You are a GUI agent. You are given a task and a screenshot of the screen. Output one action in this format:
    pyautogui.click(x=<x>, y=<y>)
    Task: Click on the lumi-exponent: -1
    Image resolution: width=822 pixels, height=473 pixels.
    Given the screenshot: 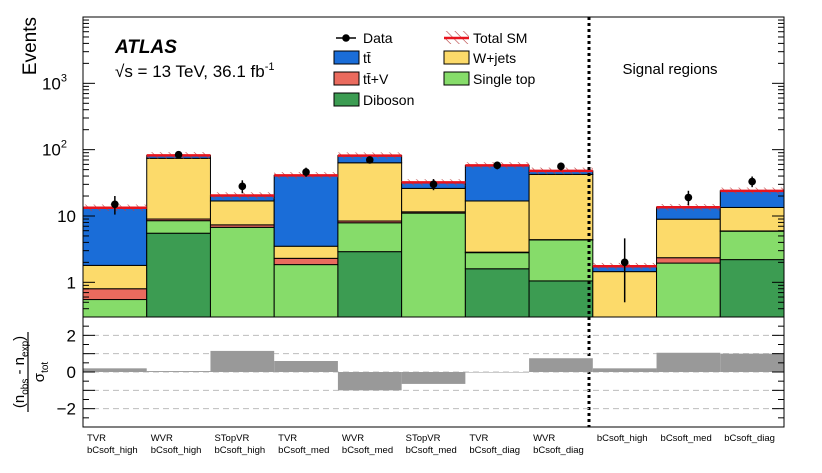 What is the action you would take?
    pyautogui.click(x=270, y=67)
    